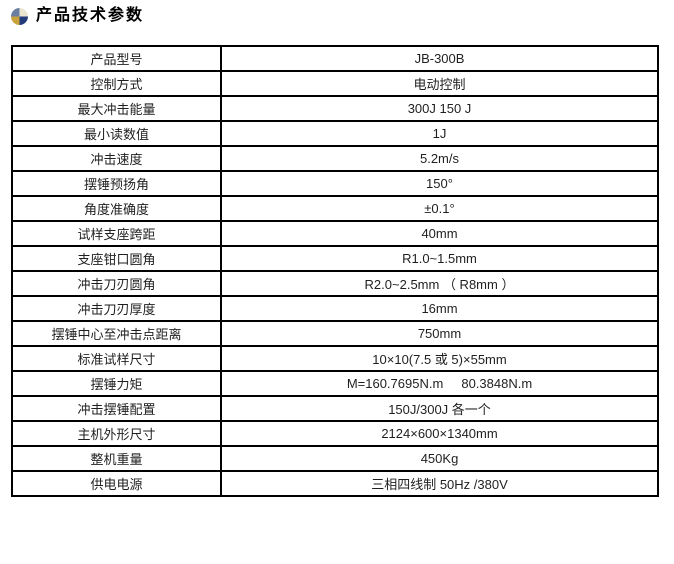  I want to click on param-label: 摆锤中心至冲击点距离, so click(116, 333).